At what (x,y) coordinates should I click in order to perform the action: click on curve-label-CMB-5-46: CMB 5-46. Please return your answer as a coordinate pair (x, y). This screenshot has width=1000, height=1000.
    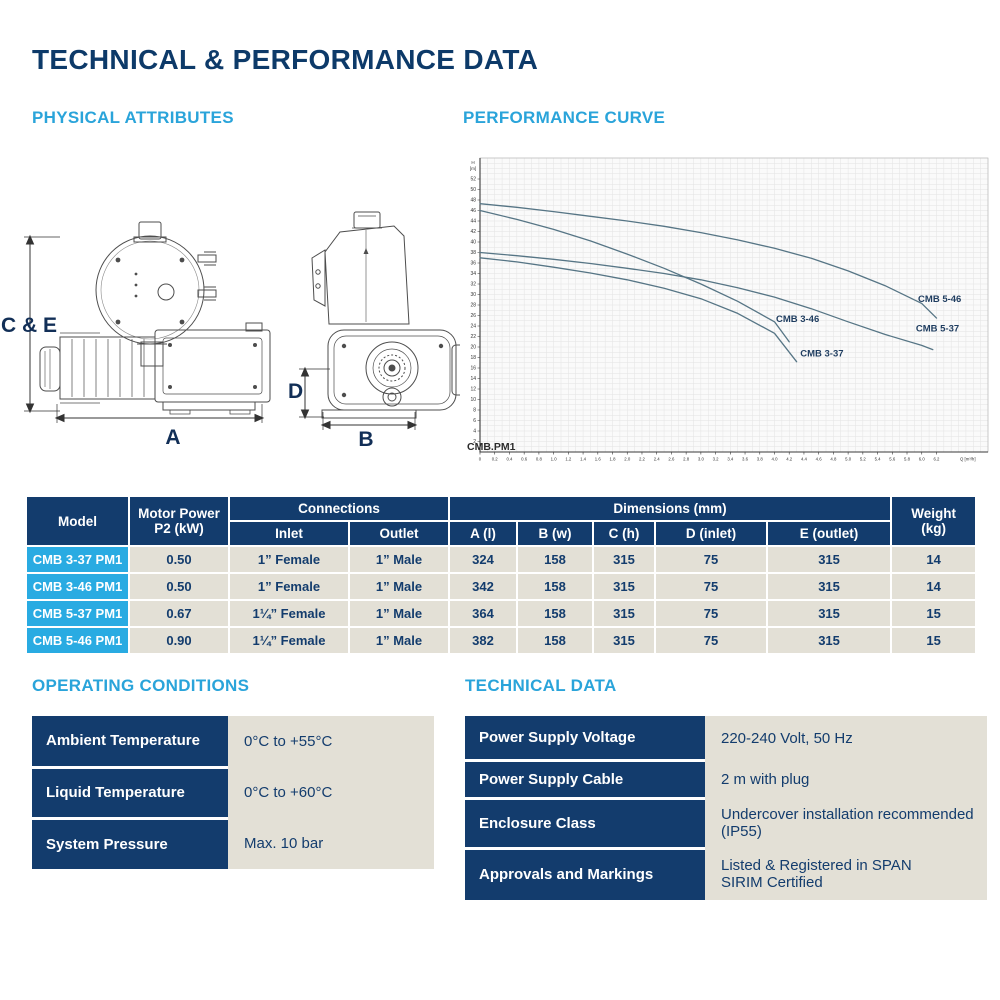
    Looking at the image, I should click on (939, 299).